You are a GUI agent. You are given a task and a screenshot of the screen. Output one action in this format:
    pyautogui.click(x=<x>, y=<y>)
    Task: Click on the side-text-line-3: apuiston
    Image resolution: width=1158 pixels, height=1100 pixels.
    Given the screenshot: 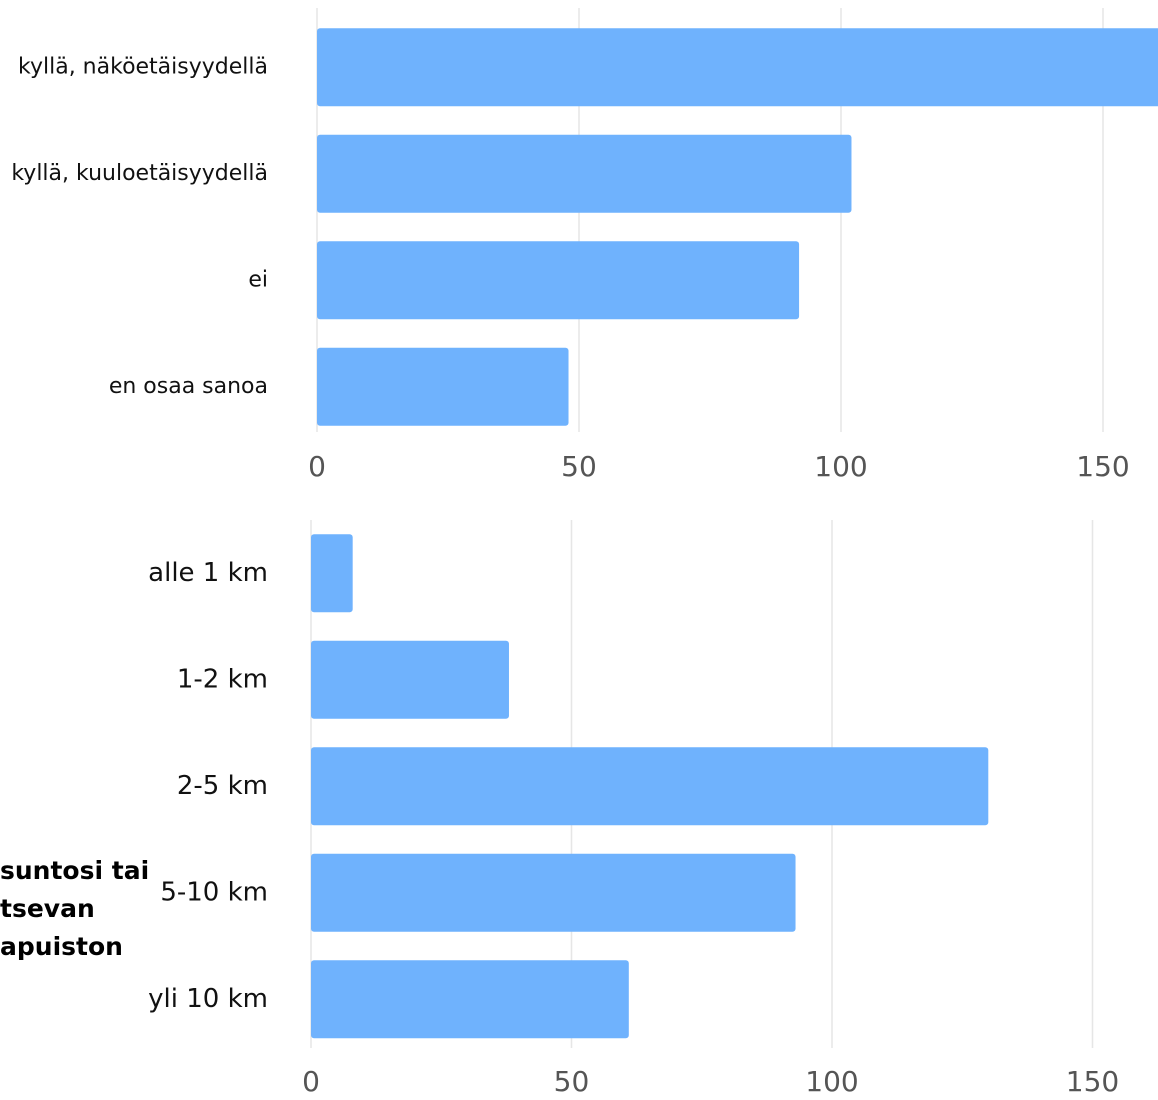 What is the action you would take?
    pyautogui.click(x=61, y=946)
    